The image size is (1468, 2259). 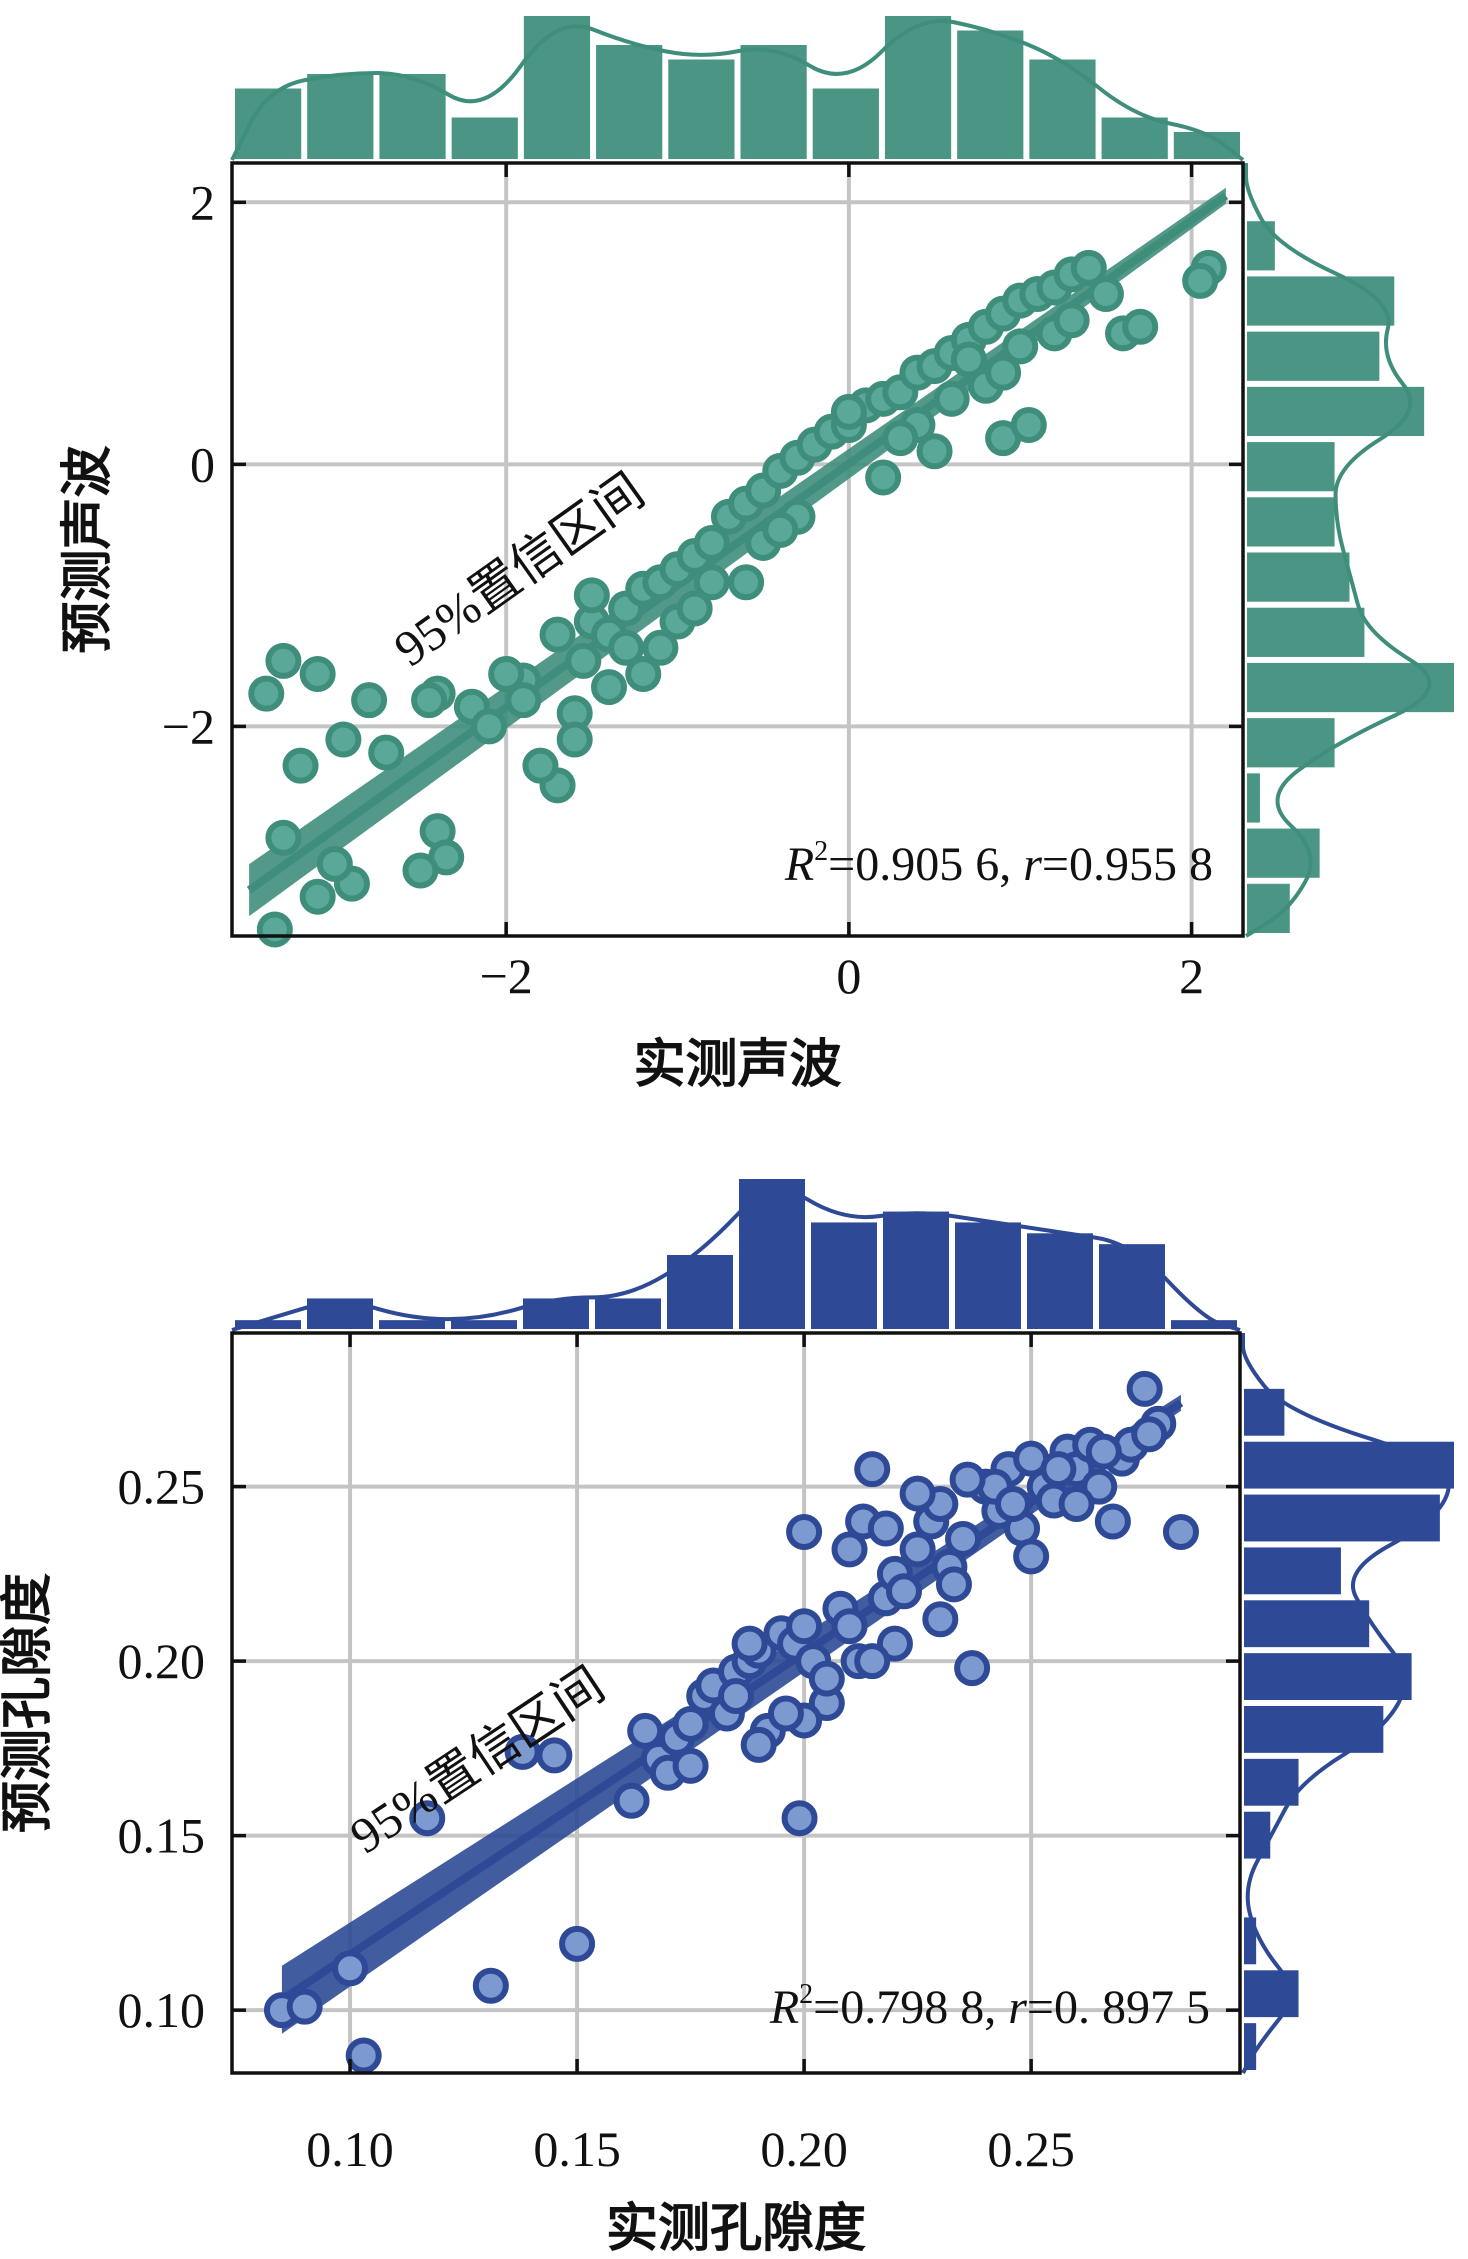 I want to click on x-tick-label: 0, so click(x=848, y=976).